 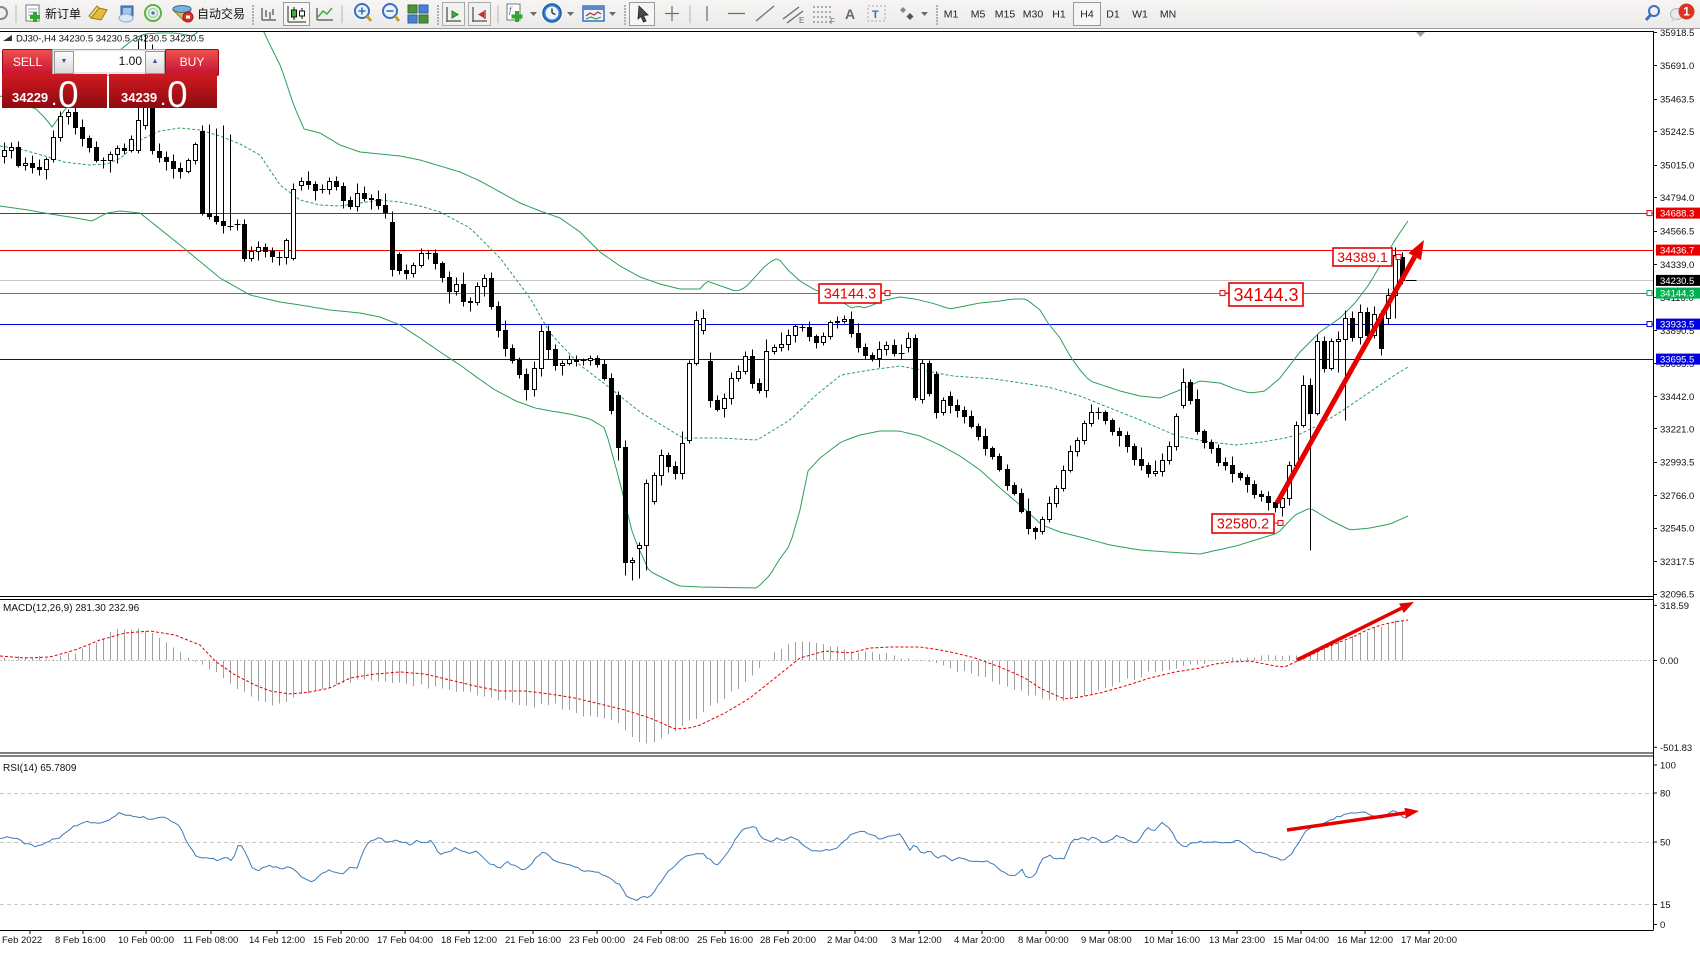 What do you see at coordinates (341, 940) in the screenshot?
I see `svg-text: 15 Feb 20:00` at bounding box center [341, 940].